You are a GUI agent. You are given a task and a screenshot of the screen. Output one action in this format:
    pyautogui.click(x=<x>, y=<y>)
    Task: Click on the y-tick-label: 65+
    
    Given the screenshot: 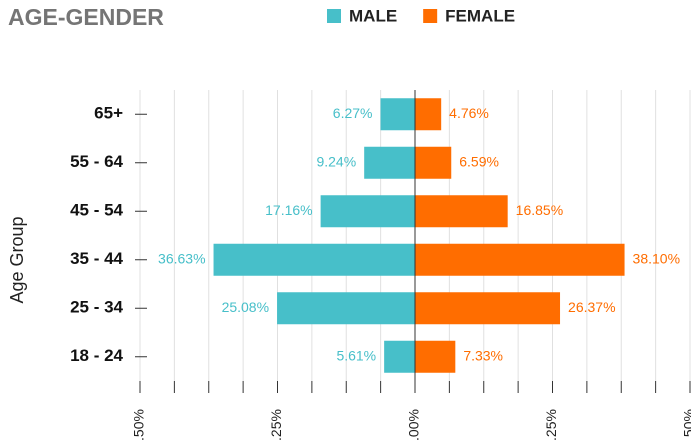 What is the action you would take?
    pyautogui.click(x=108, y=113)
    